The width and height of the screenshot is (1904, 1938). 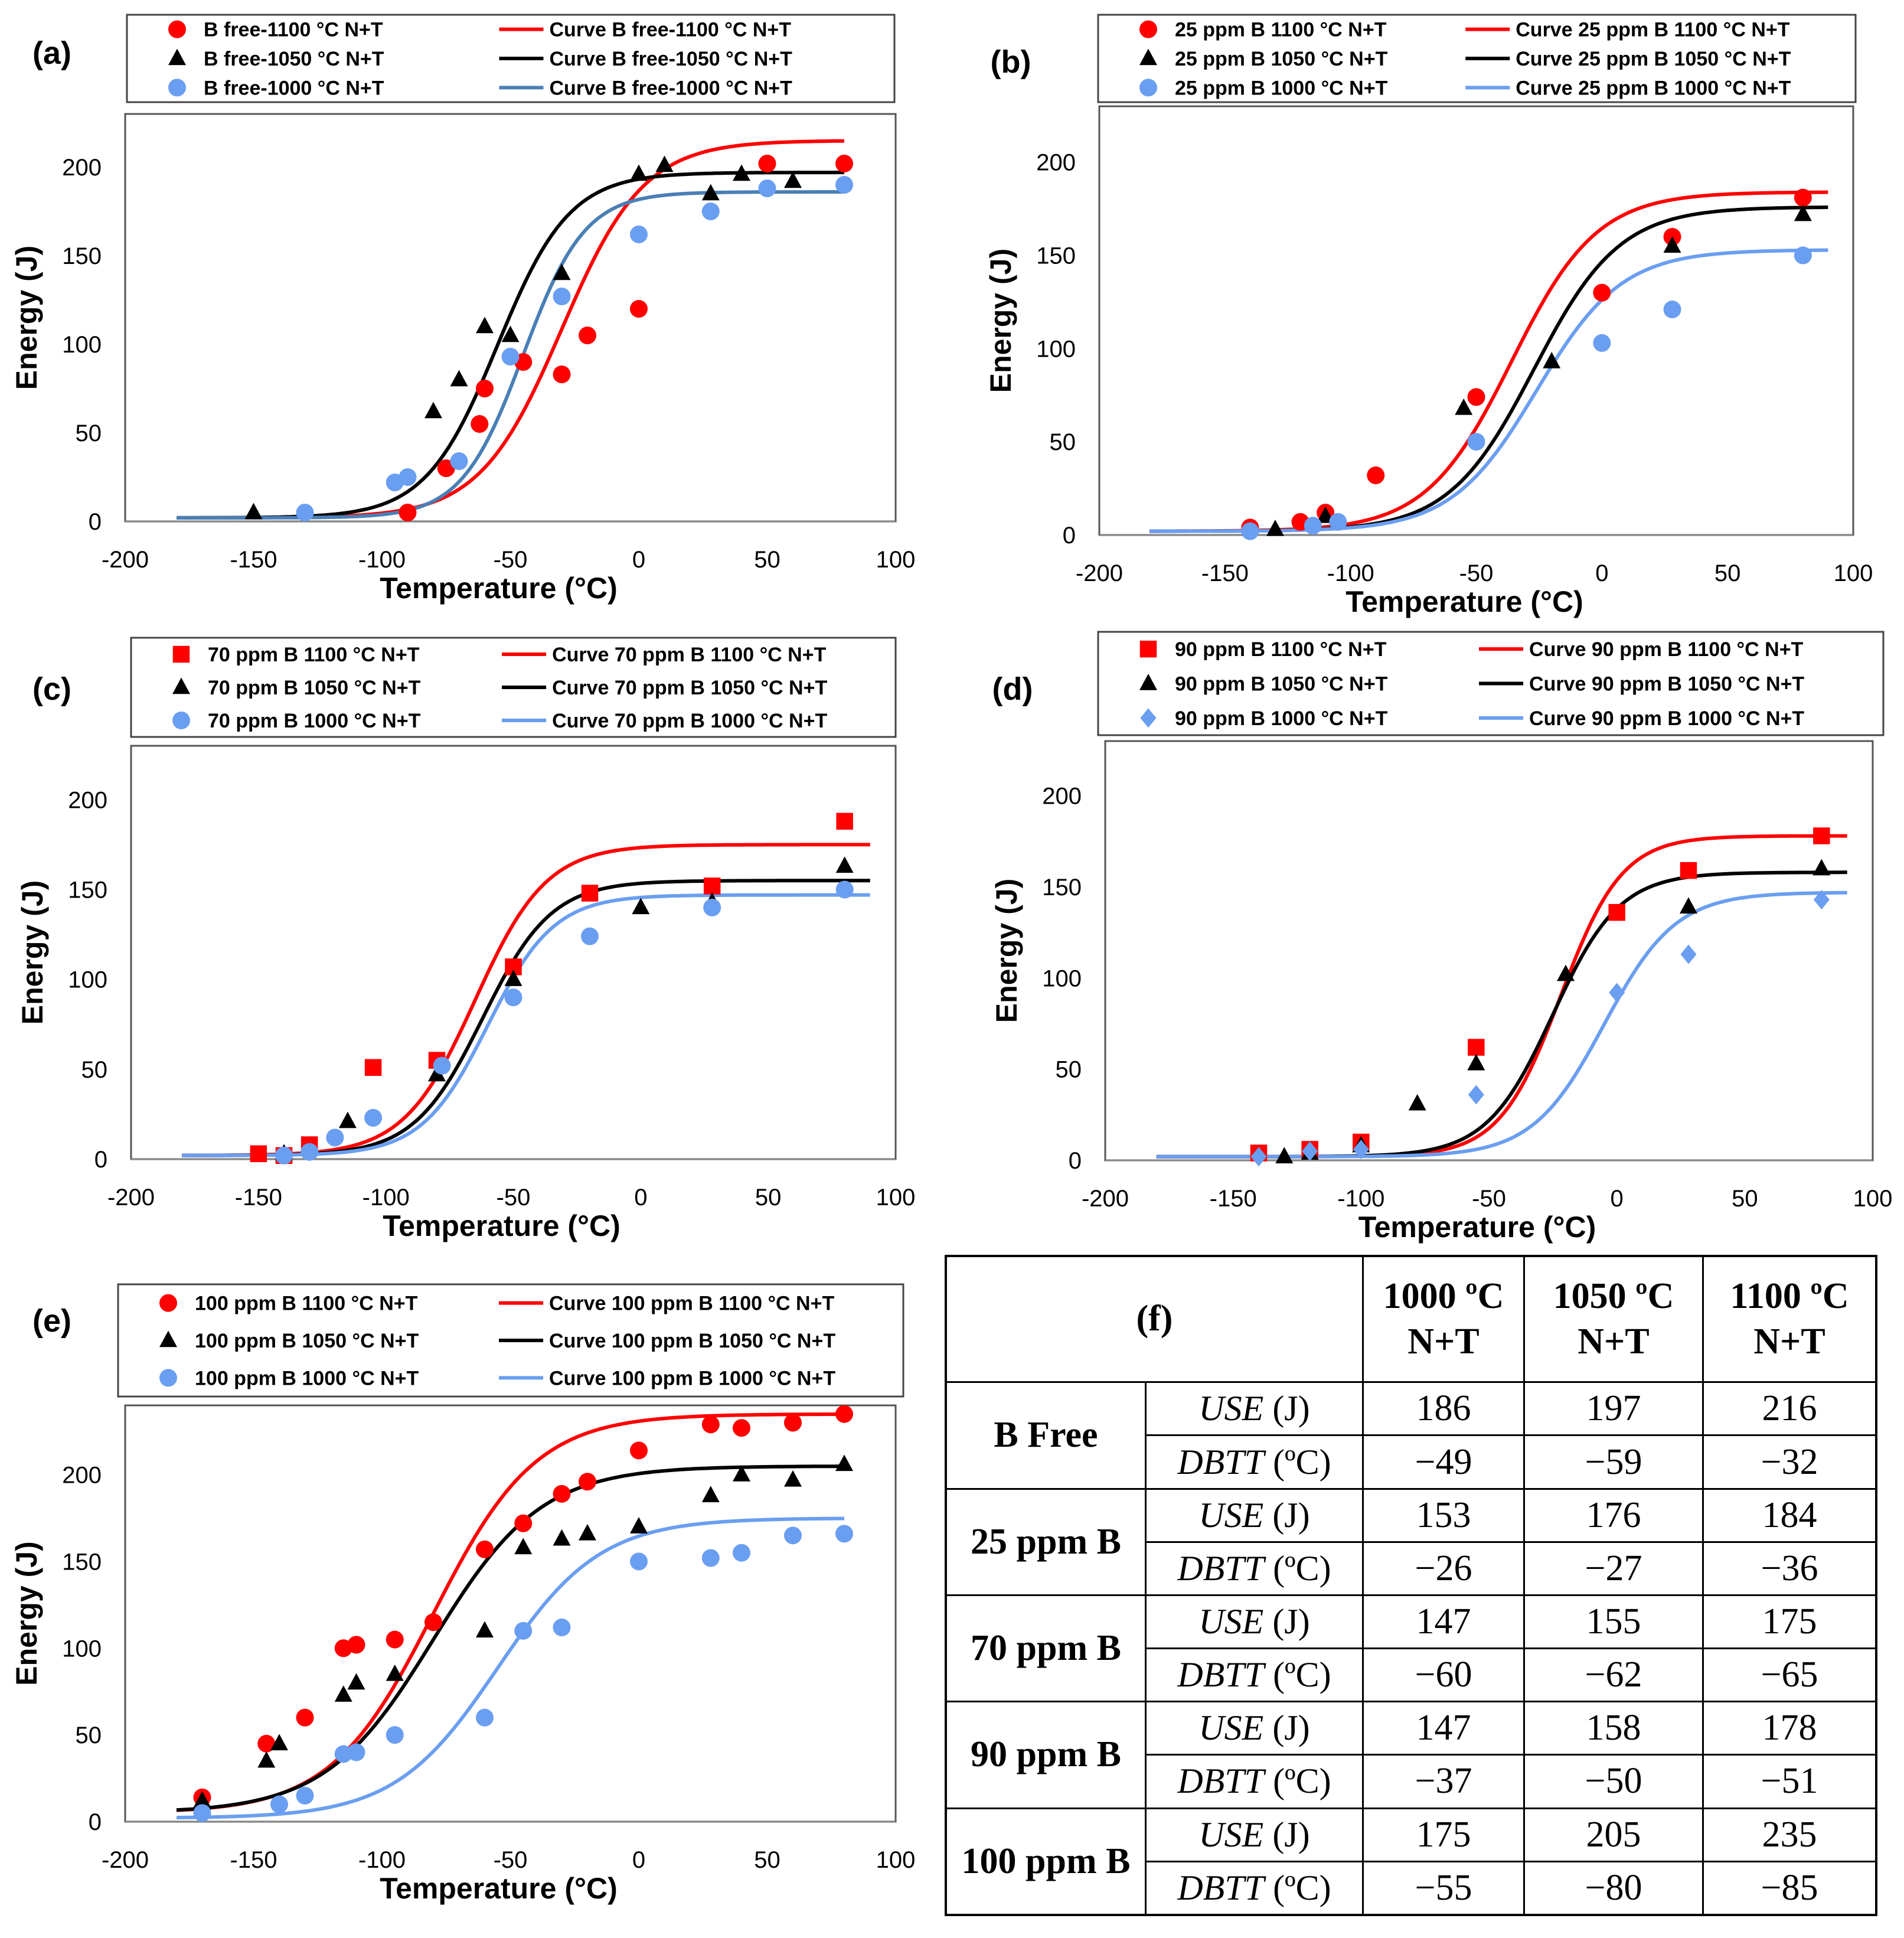 What do you see at coordinates (293, 30) in the screenshot?
I see `legend-label: B free-1100 °C N+T` at bounding box center [293, 30].